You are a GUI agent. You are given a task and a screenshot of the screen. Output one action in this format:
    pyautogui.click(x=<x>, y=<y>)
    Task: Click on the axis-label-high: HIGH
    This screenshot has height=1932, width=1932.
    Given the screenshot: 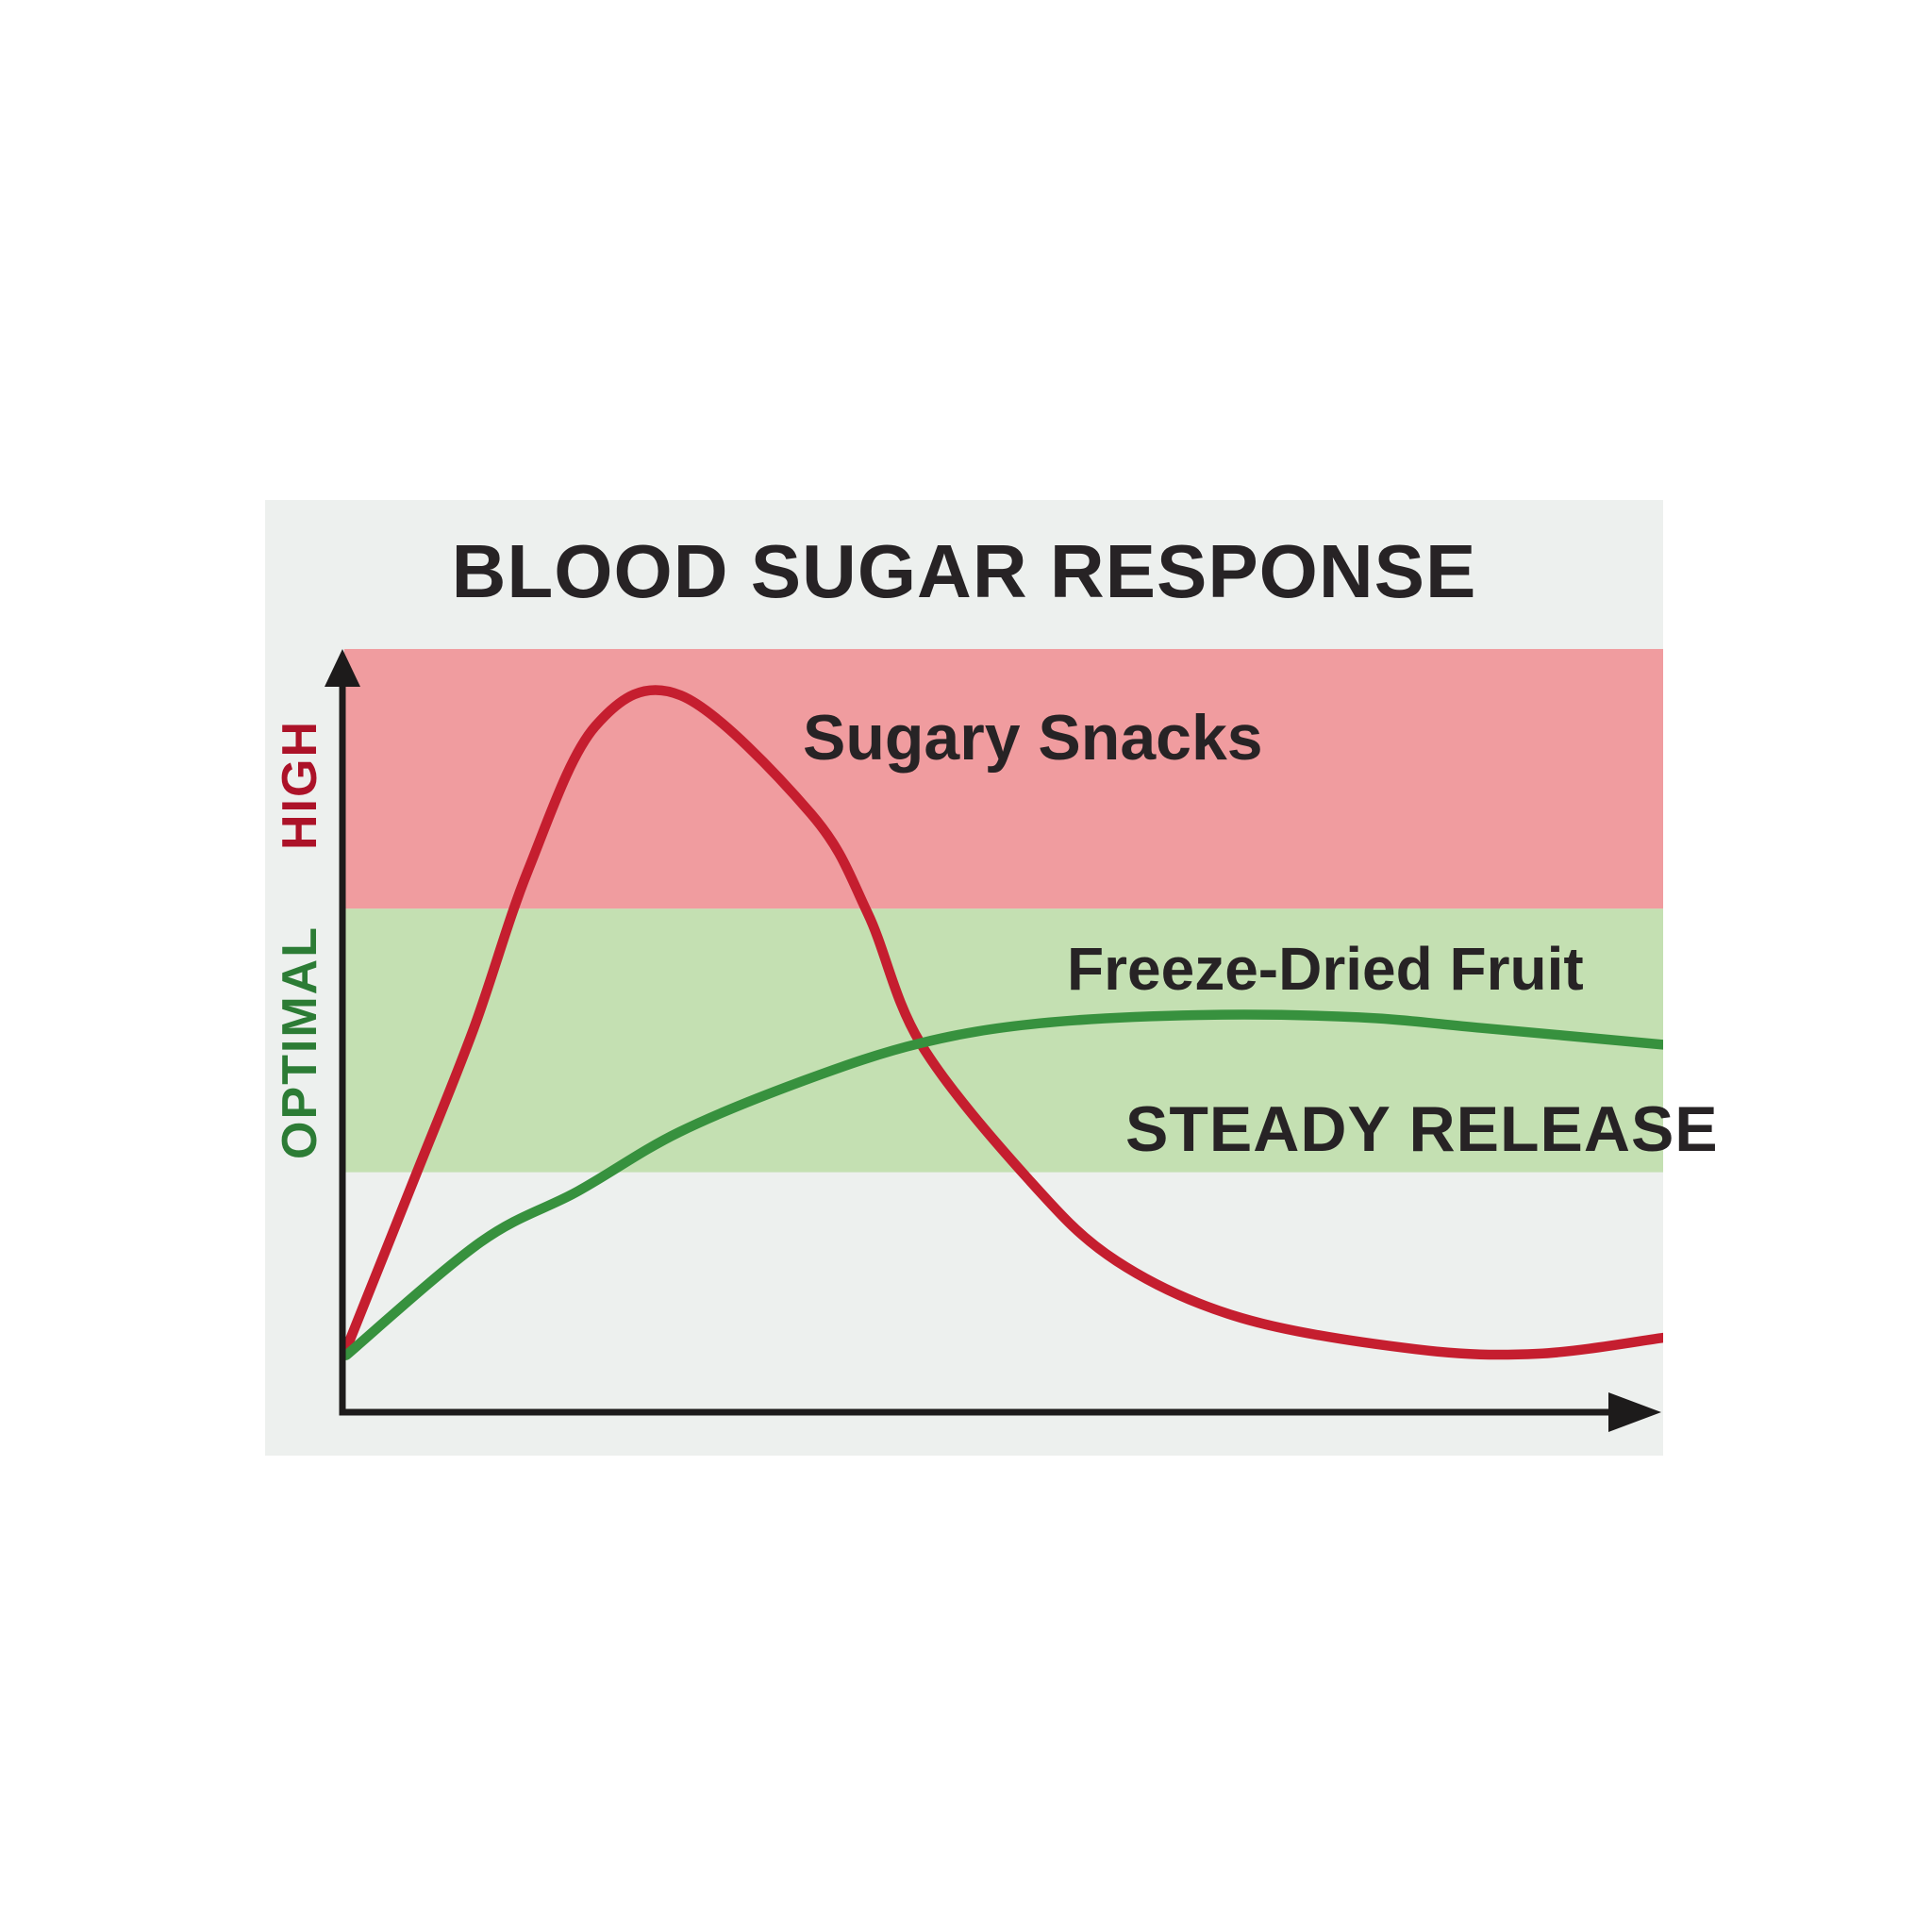 What is the action you would take?
    pyautogui.click(x=300, y=785)
    